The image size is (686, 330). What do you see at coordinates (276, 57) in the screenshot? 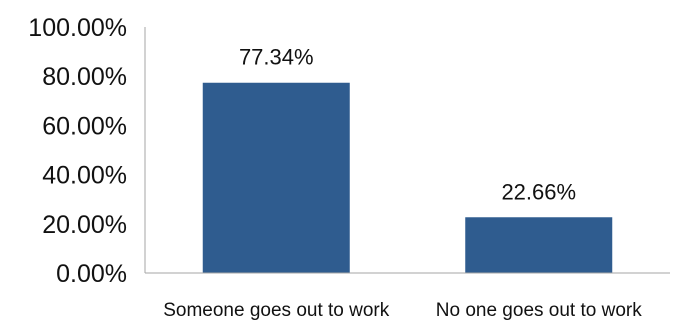
I see `bar-value-label: 77.34%` at bounding box center [276, 57].